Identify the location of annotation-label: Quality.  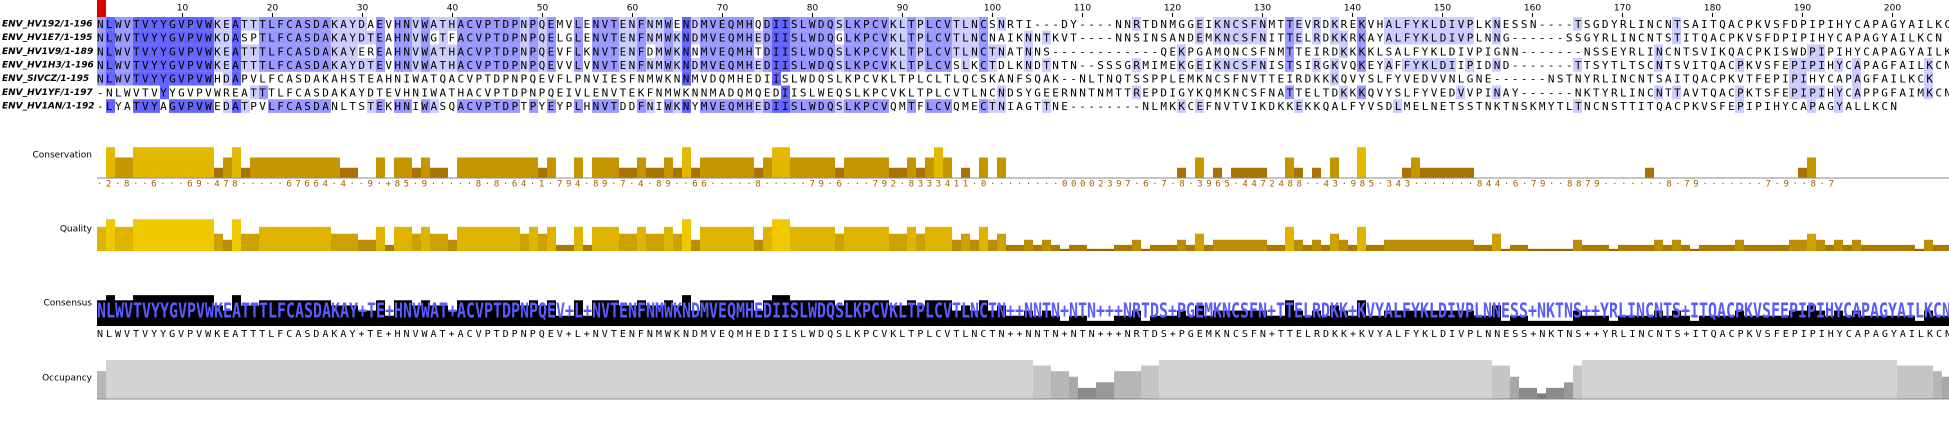
(76, 230).